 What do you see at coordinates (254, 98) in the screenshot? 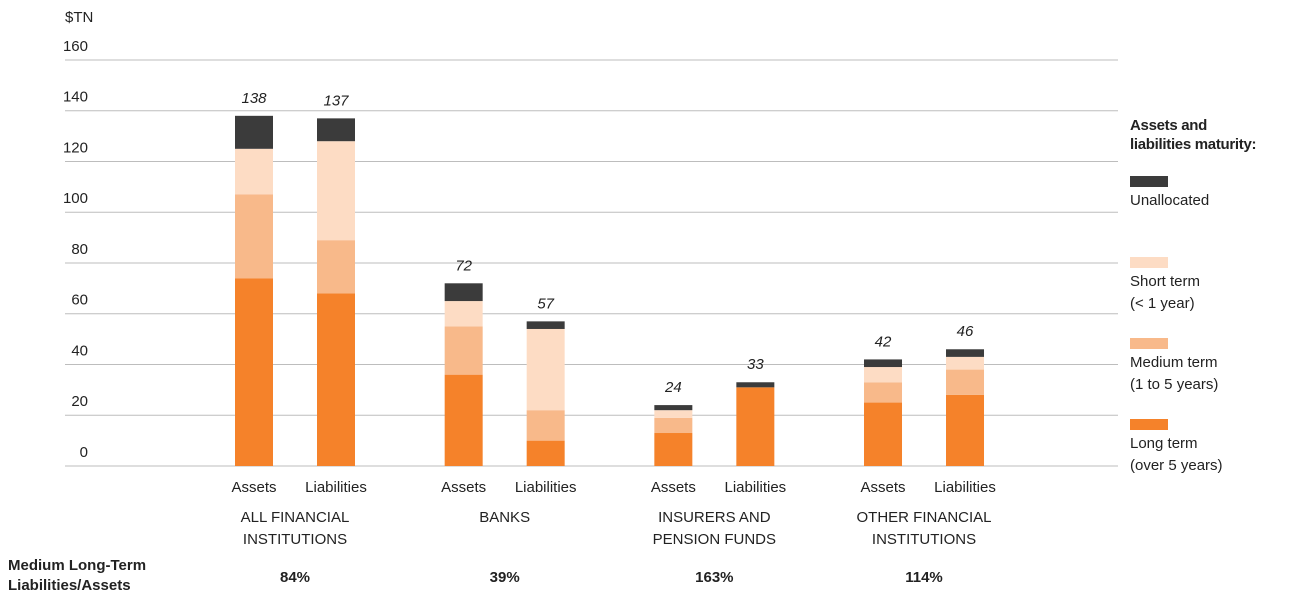
I see `total-label: 138` at bounding box center [254, 98].